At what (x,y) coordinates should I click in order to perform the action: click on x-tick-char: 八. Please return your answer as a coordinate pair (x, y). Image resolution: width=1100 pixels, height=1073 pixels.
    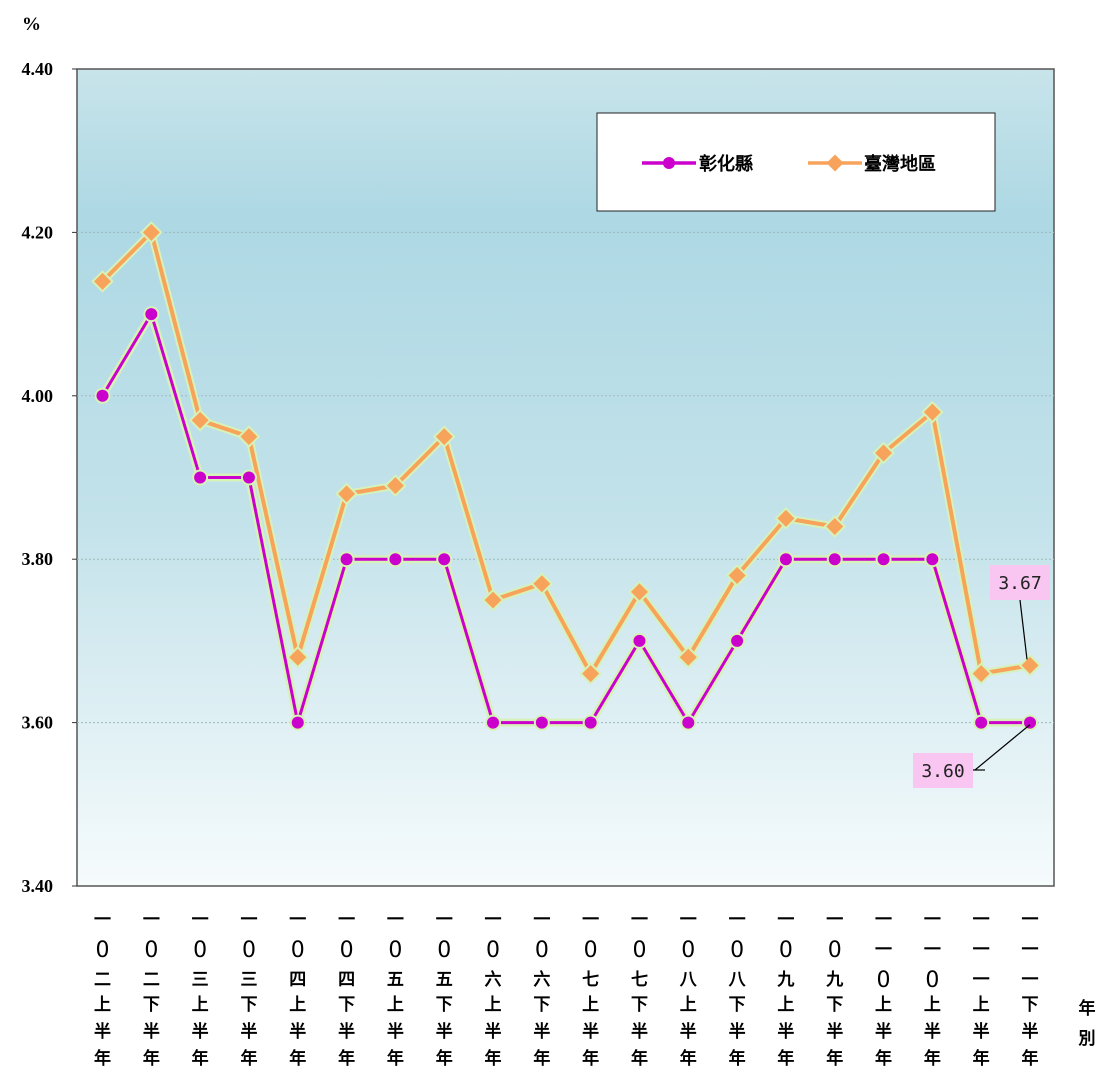
    Looking at the image, I should click on (738, 980).